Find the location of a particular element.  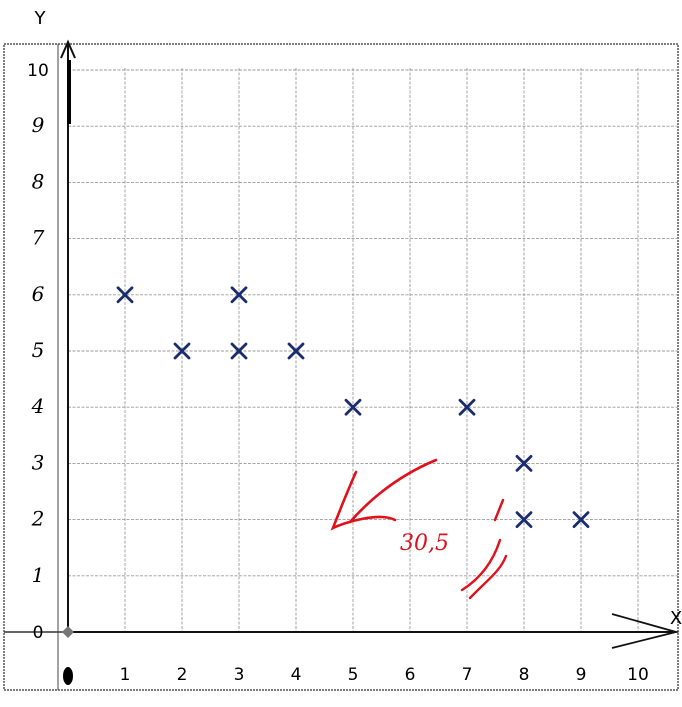

origin-marker is located at coordinates (68, 632).